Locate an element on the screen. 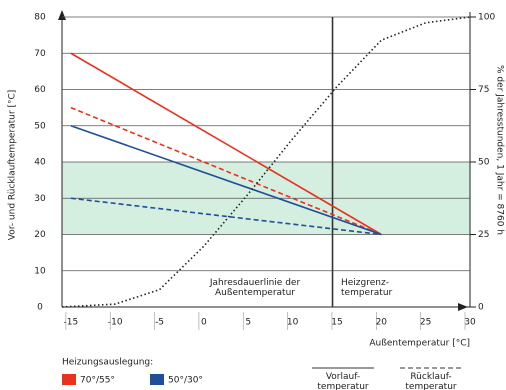 The width and height of the screenshot is (506, 390). y-tick-label: 50 is located at coordinates (40, 126).